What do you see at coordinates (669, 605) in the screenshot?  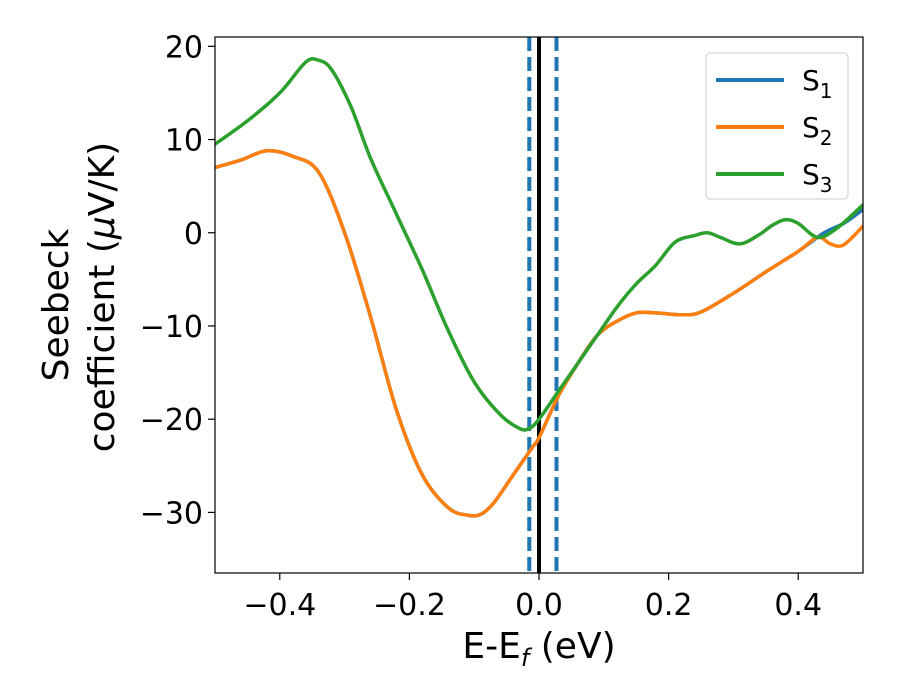 I see `x-tick-label: 0.2` at bounding box center [669, 605].